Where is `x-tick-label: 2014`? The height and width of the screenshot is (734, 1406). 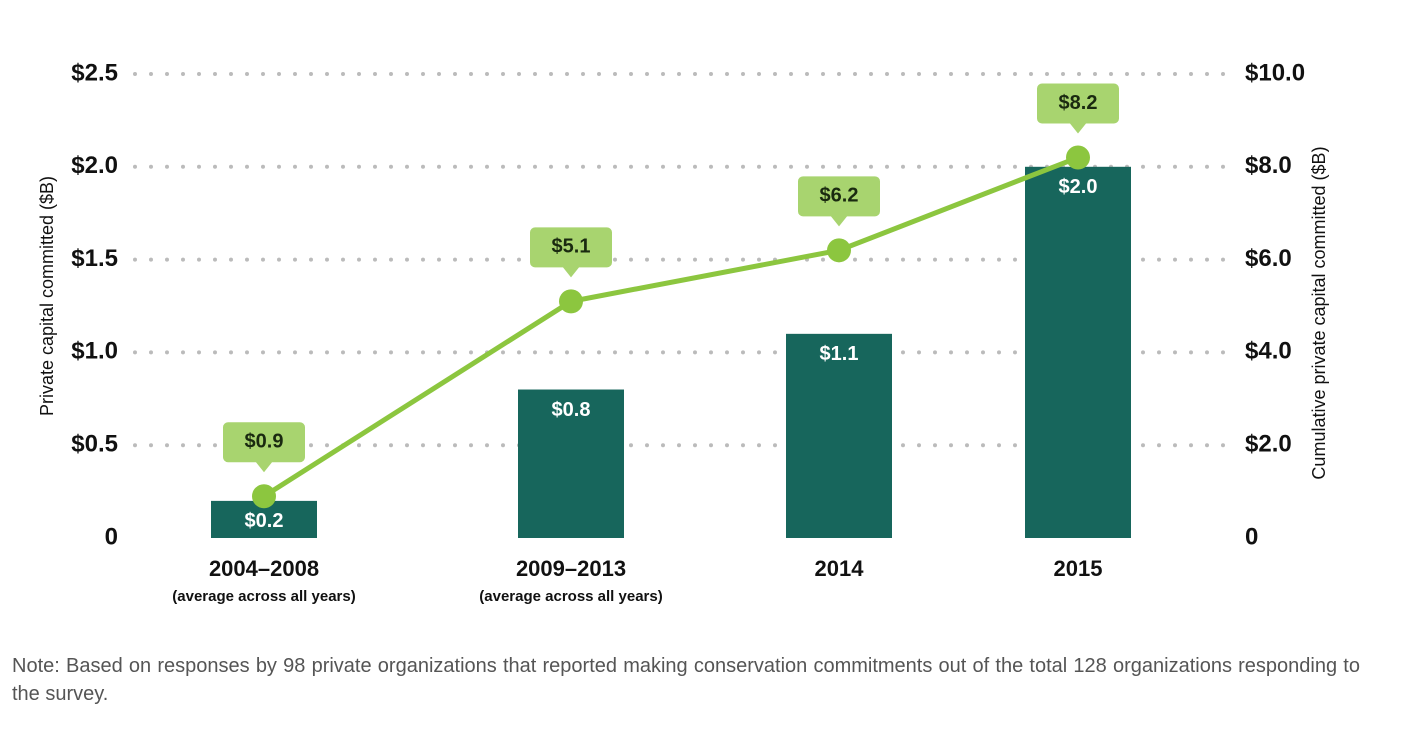
x-tick-label: 2014 is located at coordinates (840, 568).